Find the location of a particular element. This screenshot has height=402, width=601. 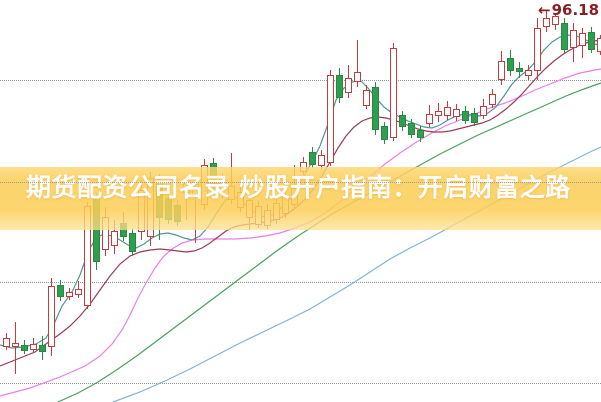

price-high-annotation: ←96.18 is located at coordinates (568, 10).